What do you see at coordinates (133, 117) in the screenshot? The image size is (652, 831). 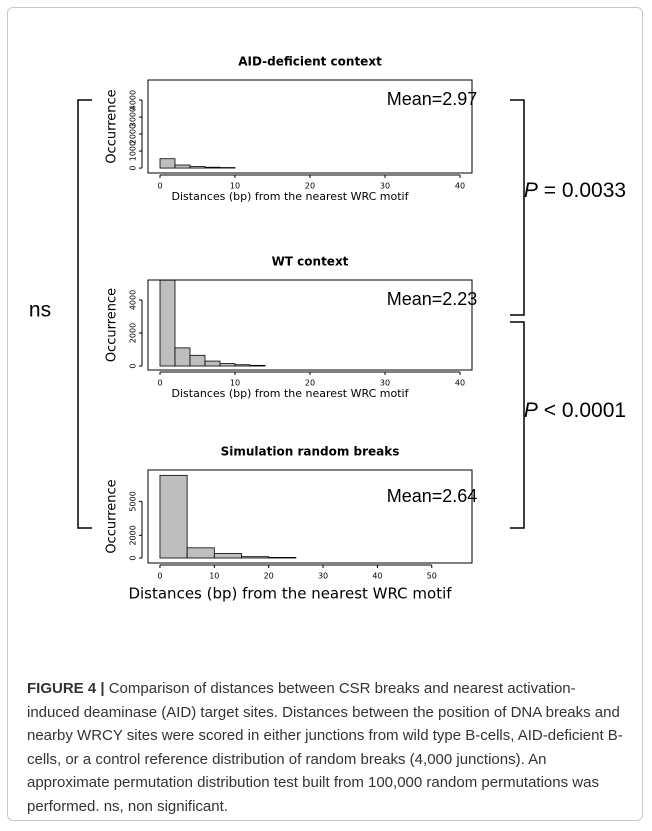 I see `y-tick-label: 3000` at bounding box center [133, 117].